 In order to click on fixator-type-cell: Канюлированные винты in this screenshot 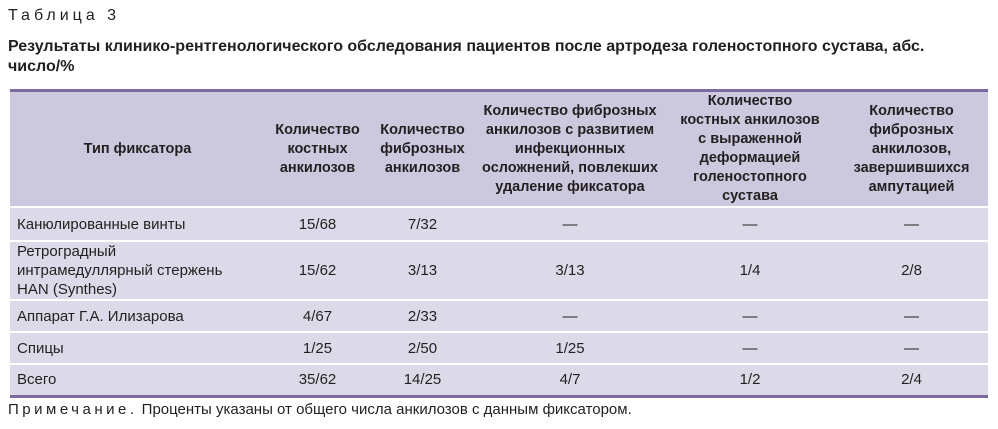, I will do `click(137, 224)`.